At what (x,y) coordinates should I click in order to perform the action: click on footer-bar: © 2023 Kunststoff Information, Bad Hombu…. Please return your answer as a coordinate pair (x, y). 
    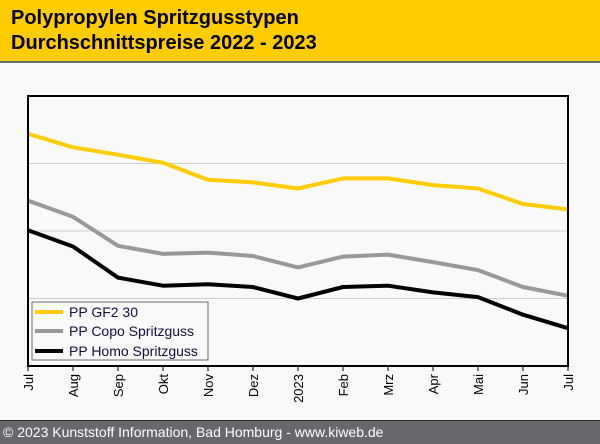
    Looking at the image, I should click on (300, 432).